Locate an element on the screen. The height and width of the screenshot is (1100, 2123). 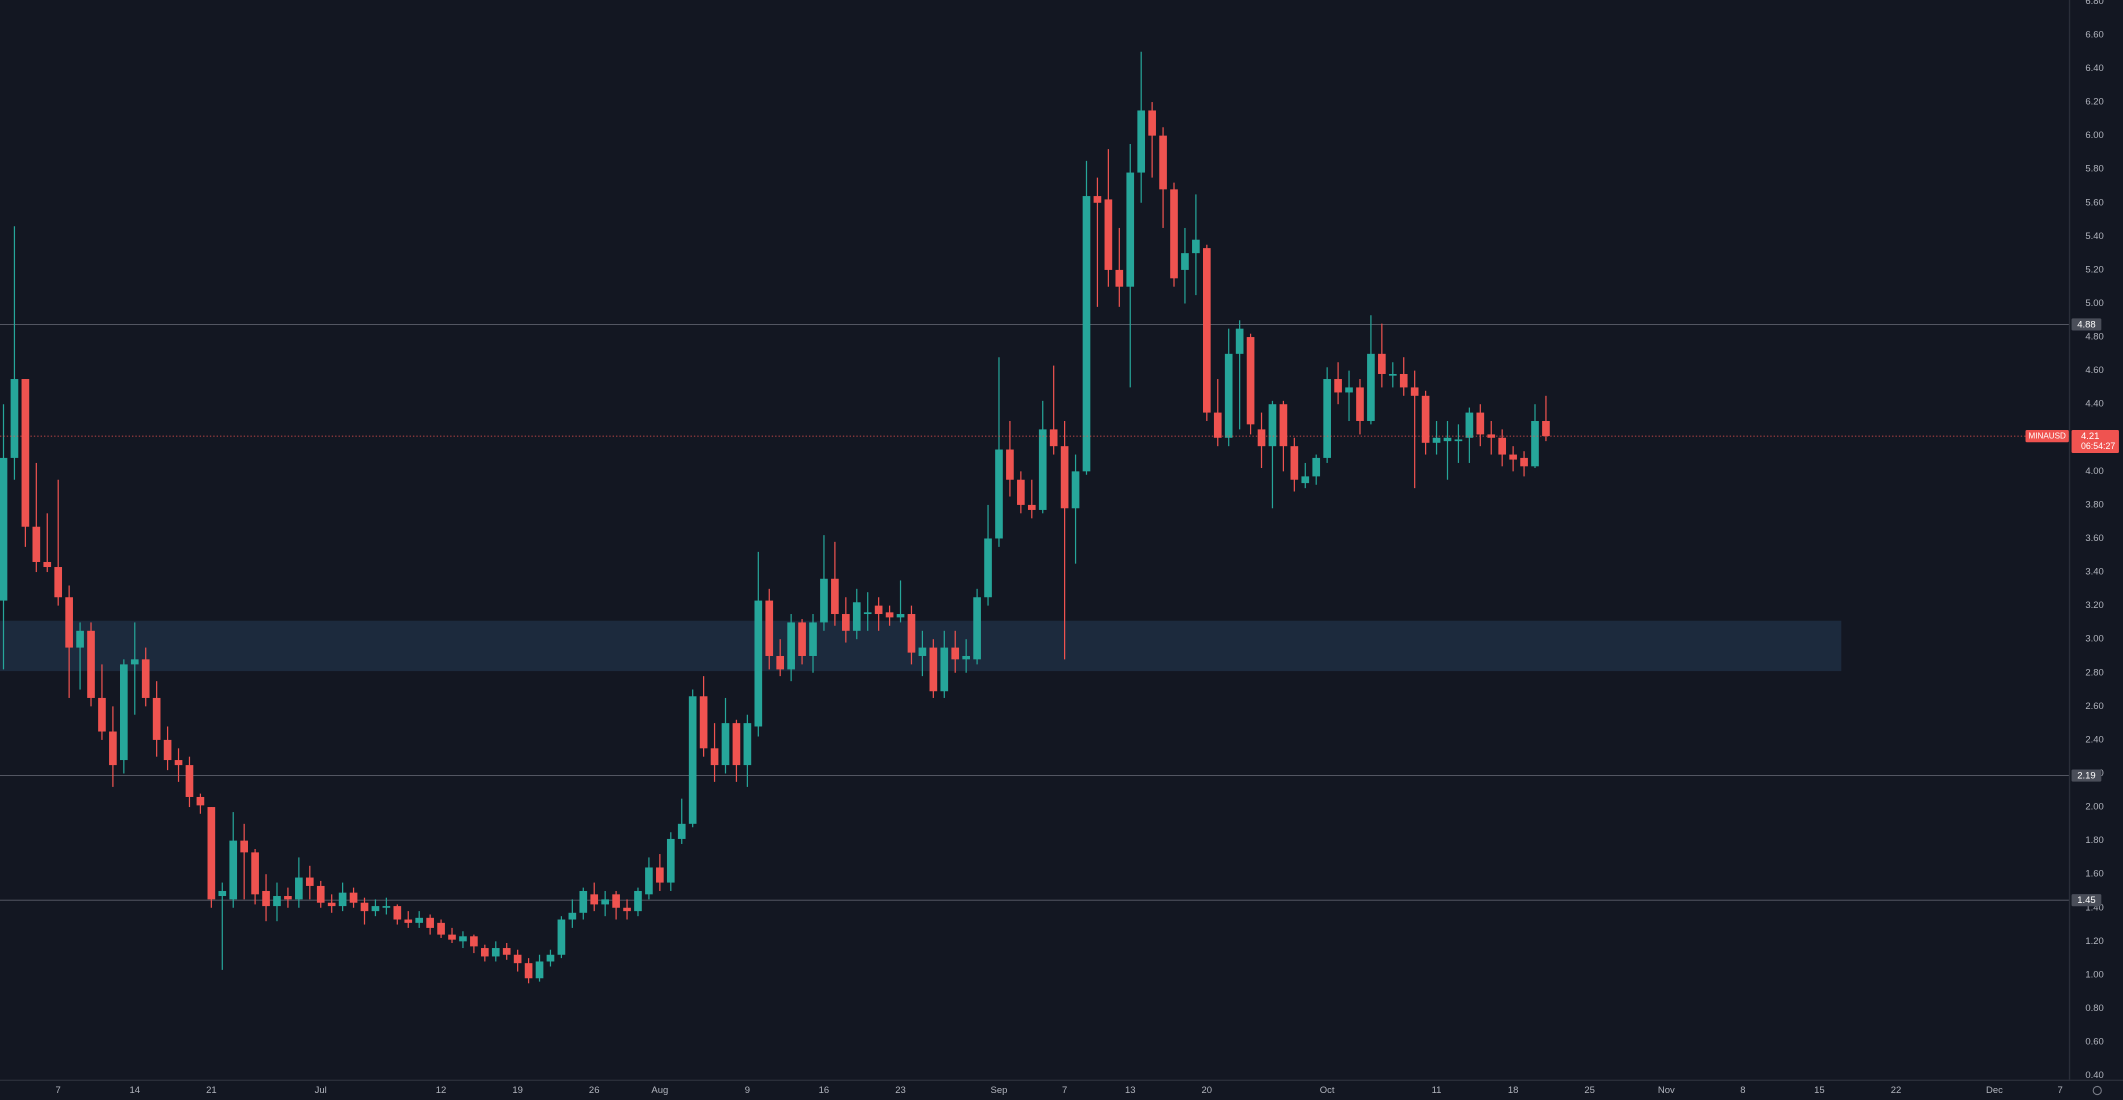
y-tick-label: 5.20 is located at coordinates (2094, 269).